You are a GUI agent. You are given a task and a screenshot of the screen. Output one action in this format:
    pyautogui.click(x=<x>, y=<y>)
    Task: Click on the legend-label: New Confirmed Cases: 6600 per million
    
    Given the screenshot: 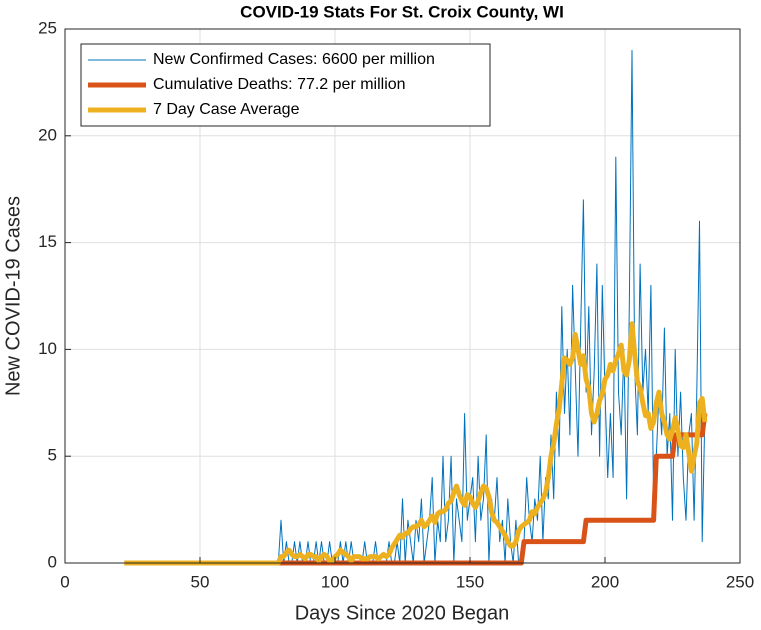 What is the action you would take?
    pyautogui.click(x=294, y=59)
    